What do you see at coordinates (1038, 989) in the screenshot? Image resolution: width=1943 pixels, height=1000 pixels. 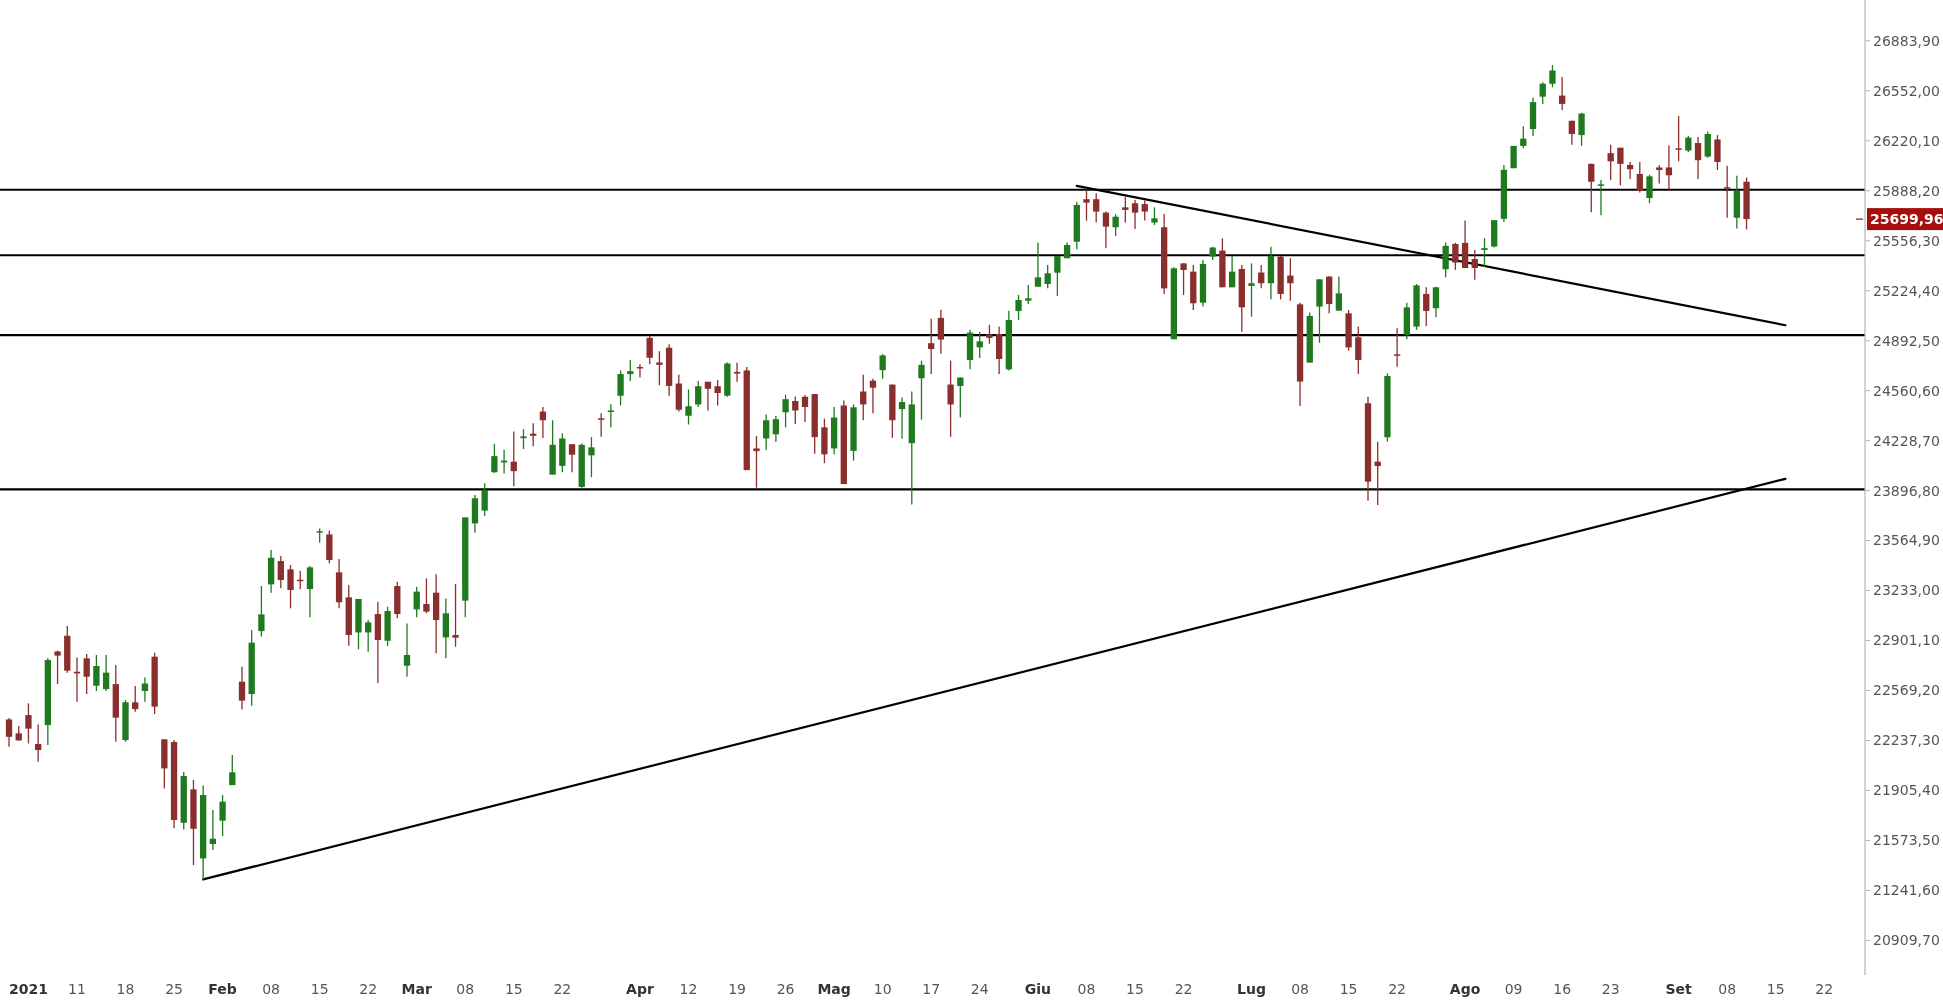 I see `x-tick-label: Giu` at bounding box center [1038, 989].